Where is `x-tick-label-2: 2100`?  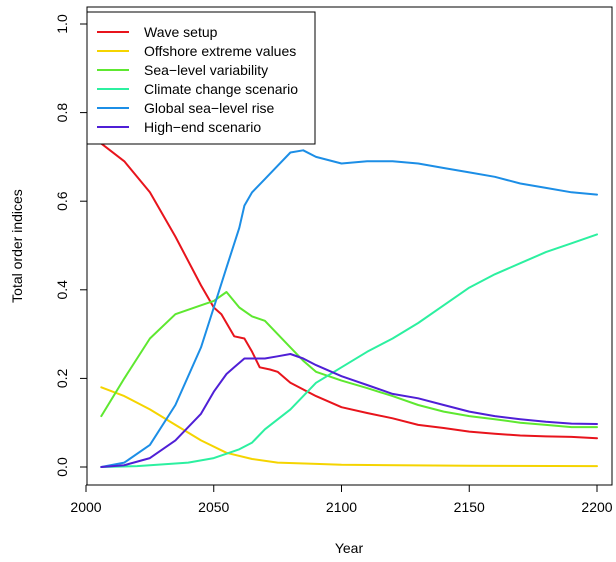 x-tick-label-2: 2100 is located at coordinates (341, 507).